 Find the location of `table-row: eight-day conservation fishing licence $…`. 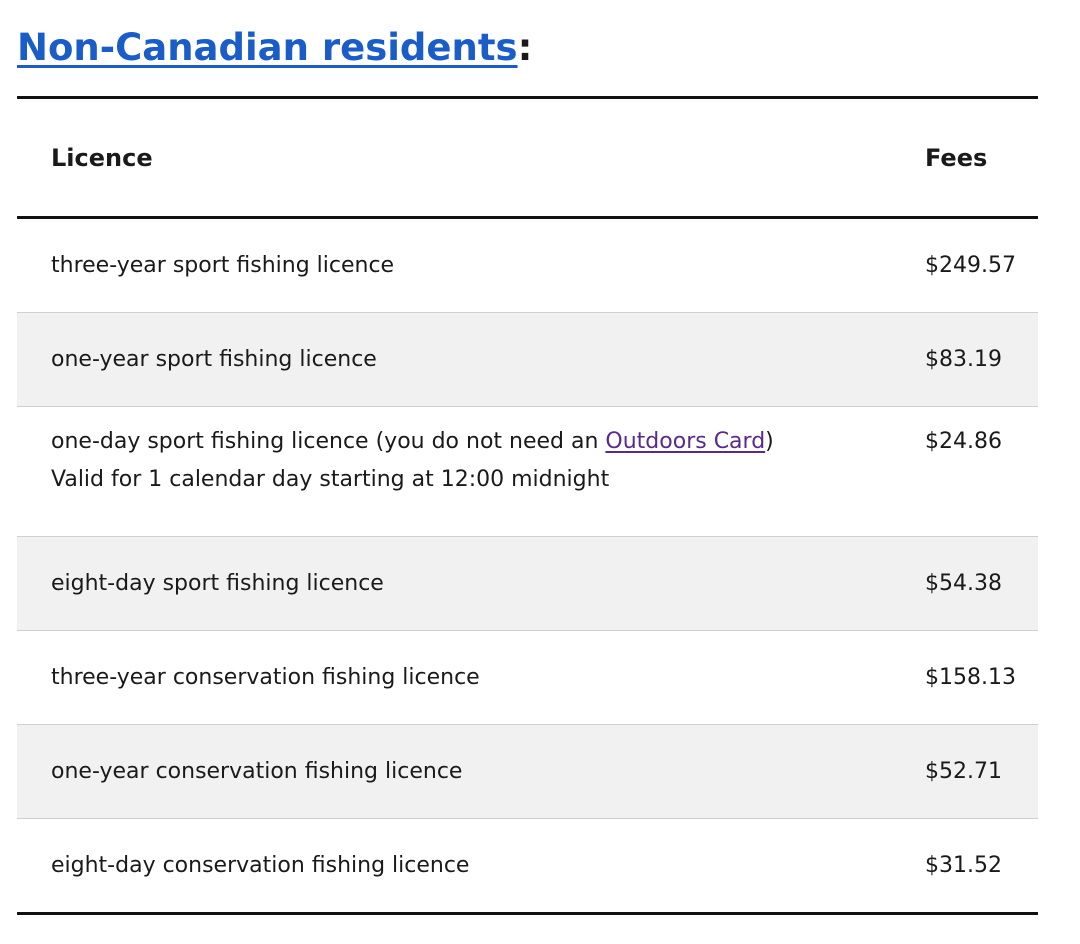

table-row: eight-day conservation fishing licence $… is located at coordinates (527, 866).